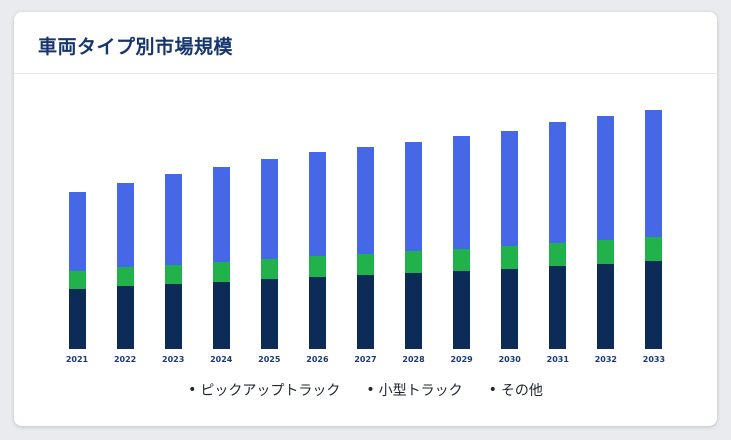  I want to click on bar-group: 2024, so click(221, 265).